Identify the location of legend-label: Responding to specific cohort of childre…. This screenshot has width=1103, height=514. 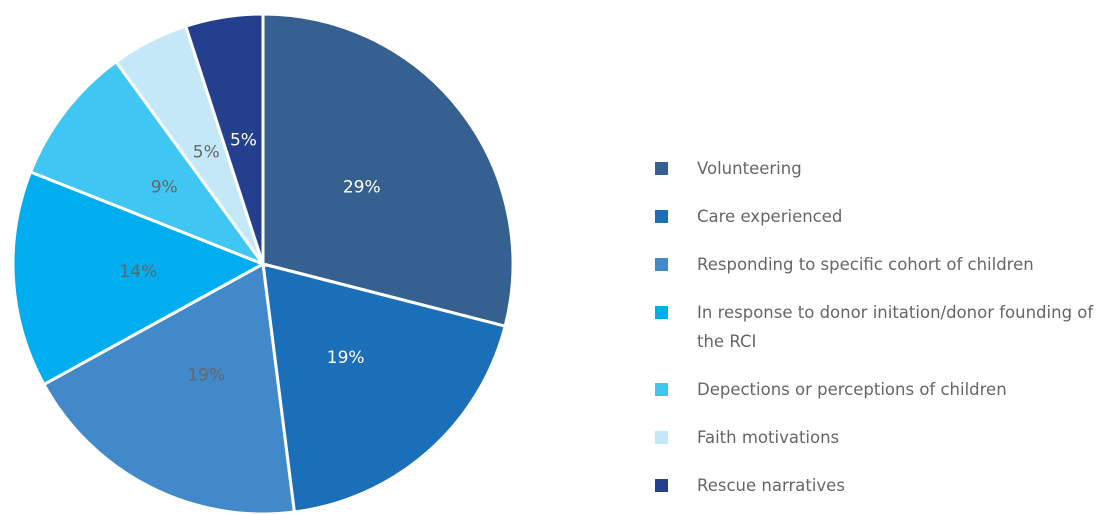
(865, 264).